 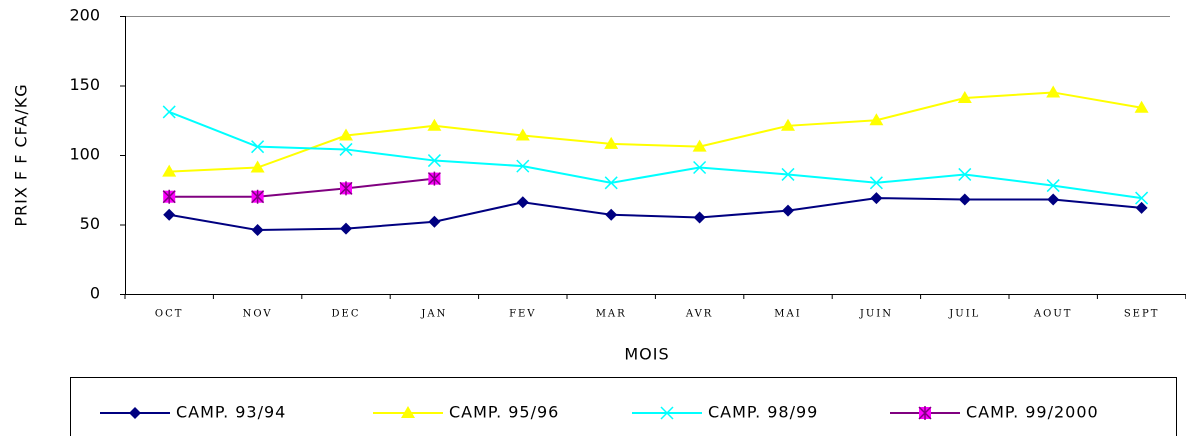 What do you see at coordinates (787, 314) in the screenshot?
I see `x-tick-label: MAI` at bounding box center [787, 314].